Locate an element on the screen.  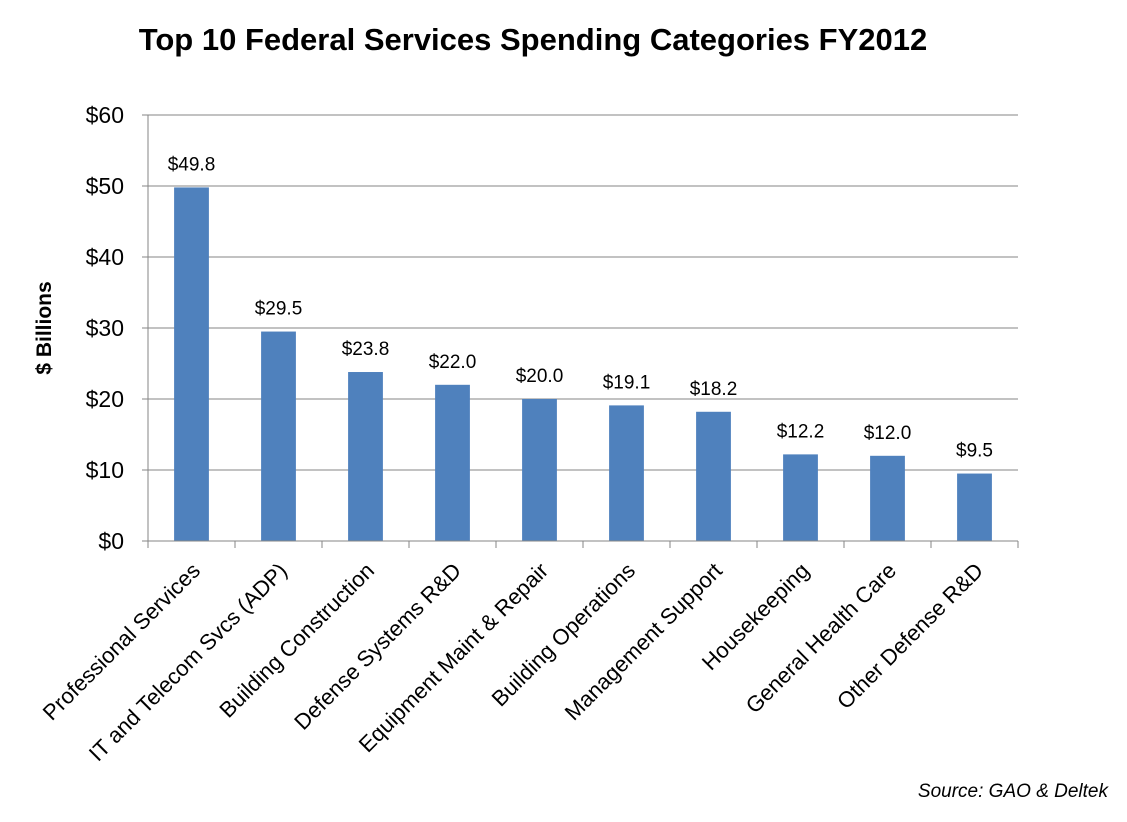
data-label: $49.8 is located at coordinates (192, 164).